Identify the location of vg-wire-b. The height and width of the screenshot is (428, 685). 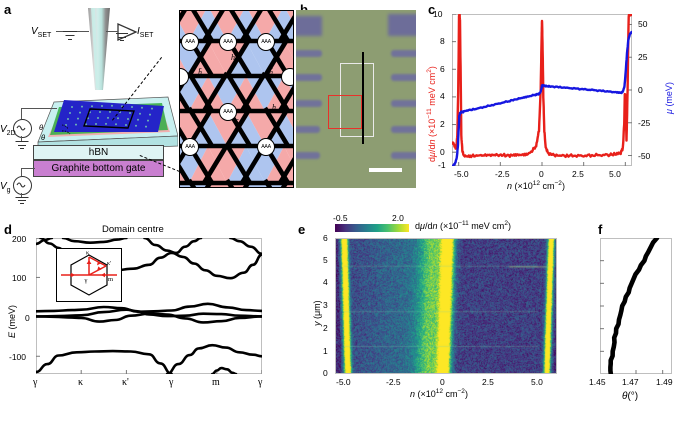
(22, 195).